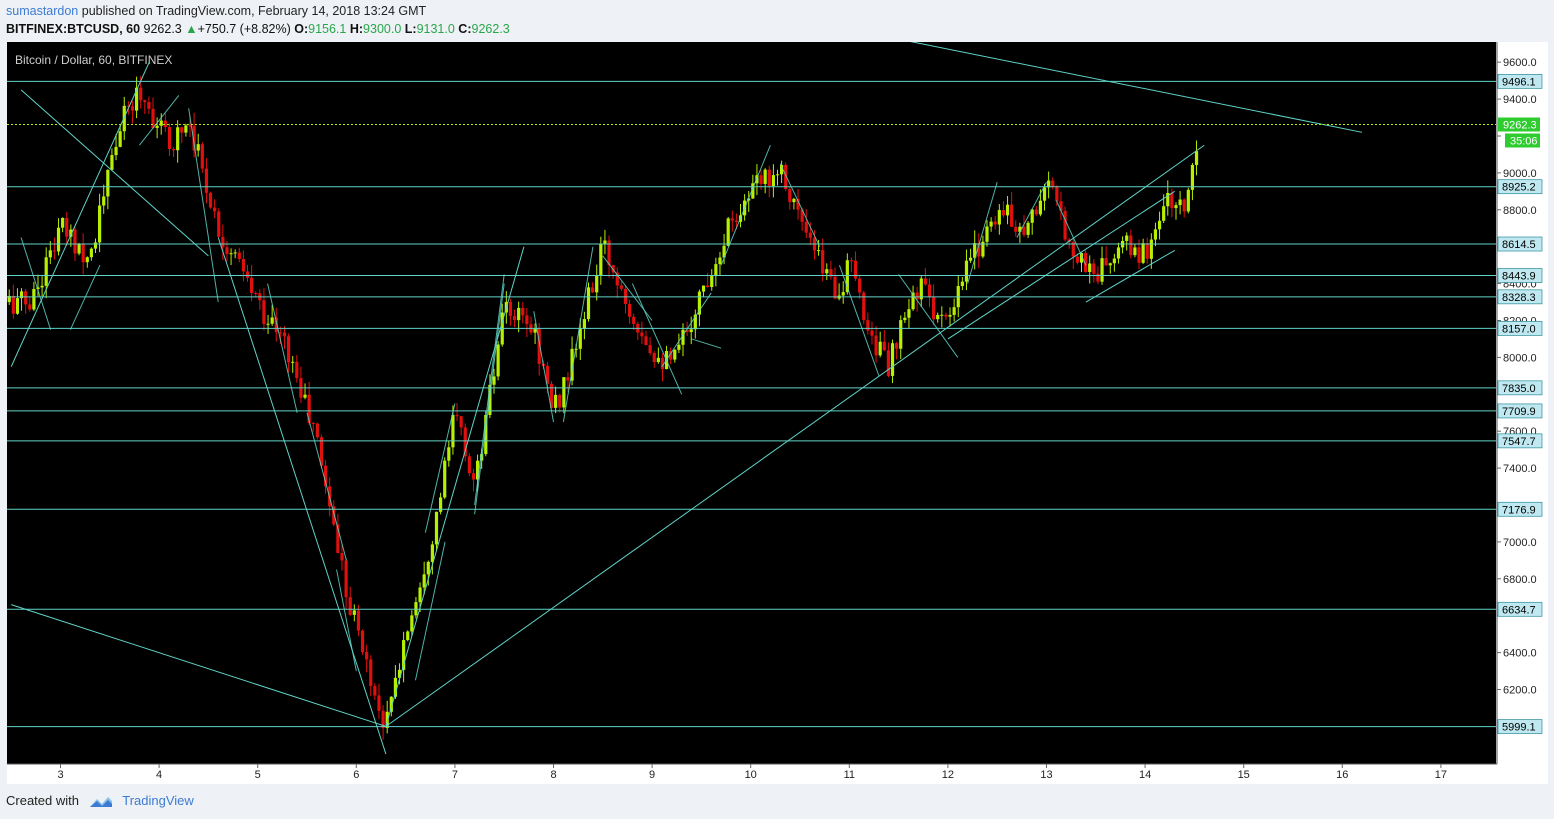 This screenshot has height=819, width=1554. What do you see at coordinates (1520, 63) in the screenshot?
I see `y-tick-label: 9600.0` at bounding box center [1520, 63].